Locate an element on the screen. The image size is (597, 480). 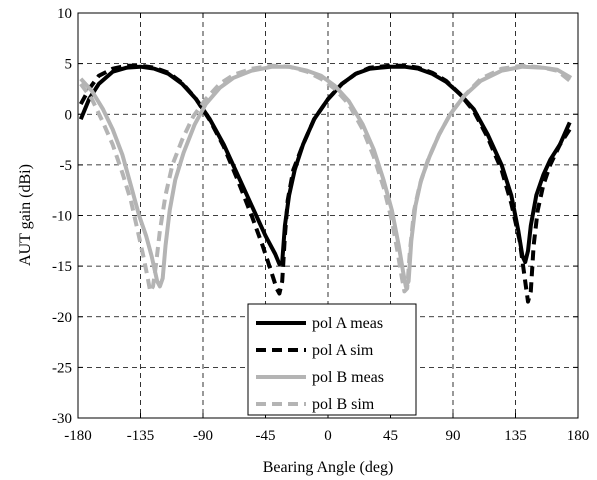
legend-label: pol B sim is located at coordinates (343, 404).